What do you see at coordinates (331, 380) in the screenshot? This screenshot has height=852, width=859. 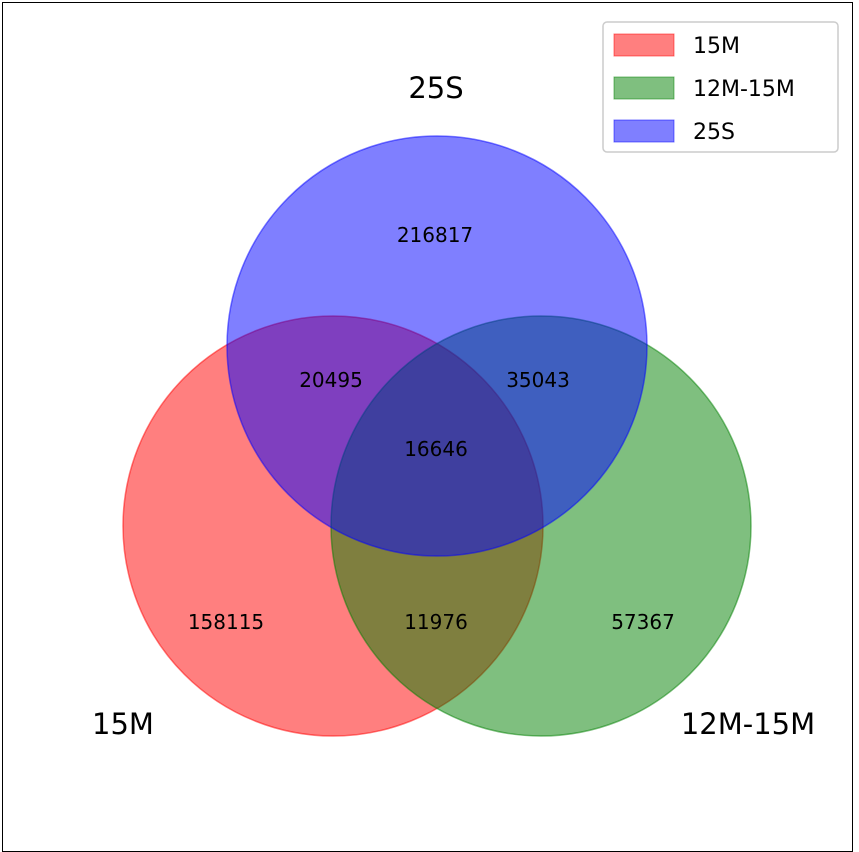 I see `region-15M-25S-label: 20495` at bounding box center [331, 380].